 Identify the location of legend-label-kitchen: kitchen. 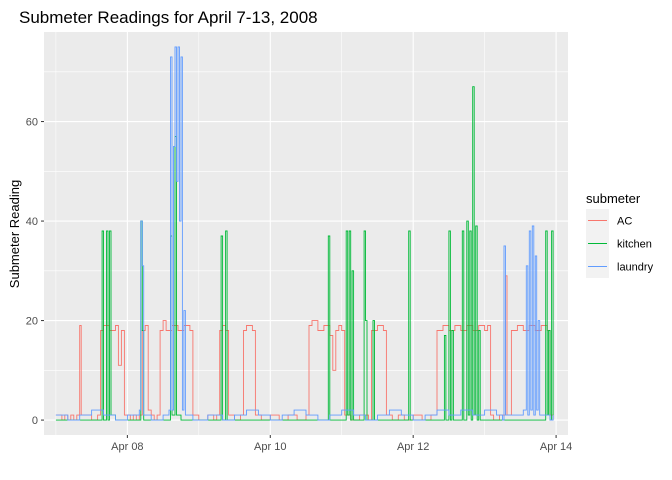
(634, 245).